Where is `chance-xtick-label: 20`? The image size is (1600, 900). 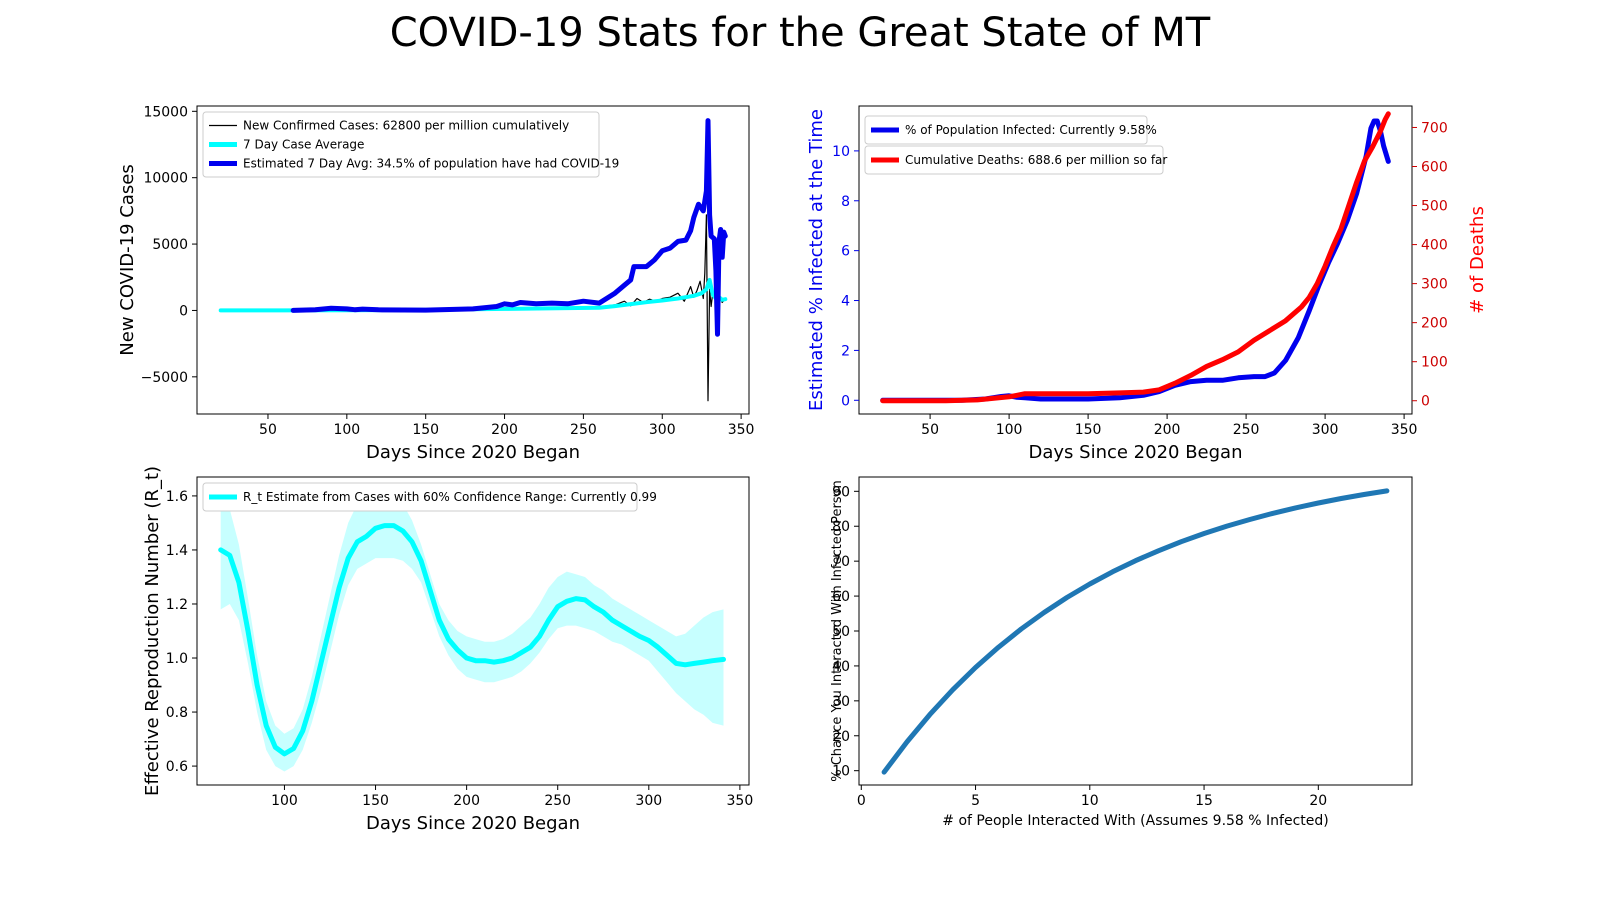
chance-xtick-label: 20 is located at coordinates (1318, 801).